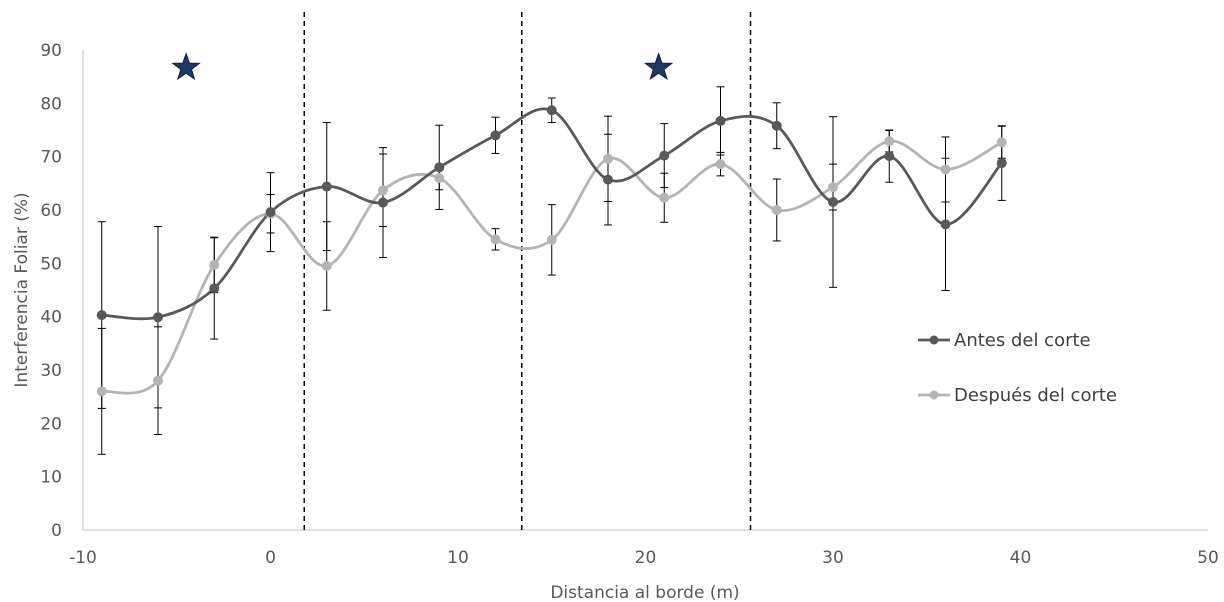 The image size is (1224, 602). I want to click on legend-label: Antes del corte, so click(1022, 340).